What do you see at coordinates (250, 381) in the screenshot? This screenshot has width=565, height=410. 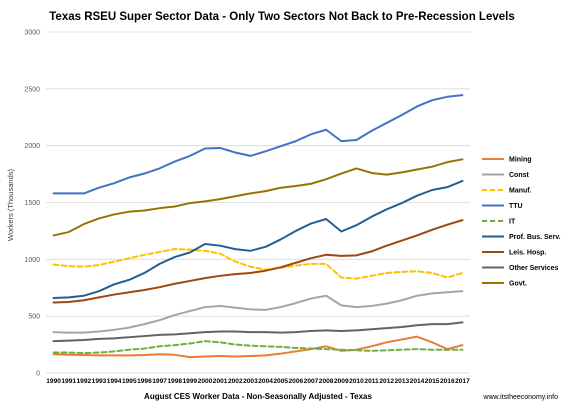 I see `x-tick-label: 2003` at bounding box center [250, 381].